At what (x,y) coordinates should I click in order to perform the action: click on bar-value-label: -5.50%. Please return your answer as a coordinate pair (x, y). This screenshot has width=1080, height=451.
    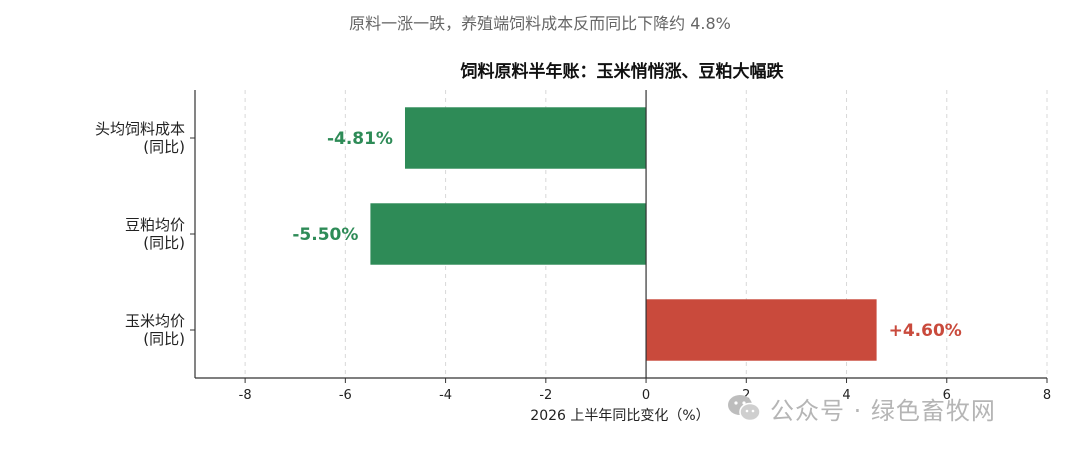
    Looking at the image, I should click on (325, 235).